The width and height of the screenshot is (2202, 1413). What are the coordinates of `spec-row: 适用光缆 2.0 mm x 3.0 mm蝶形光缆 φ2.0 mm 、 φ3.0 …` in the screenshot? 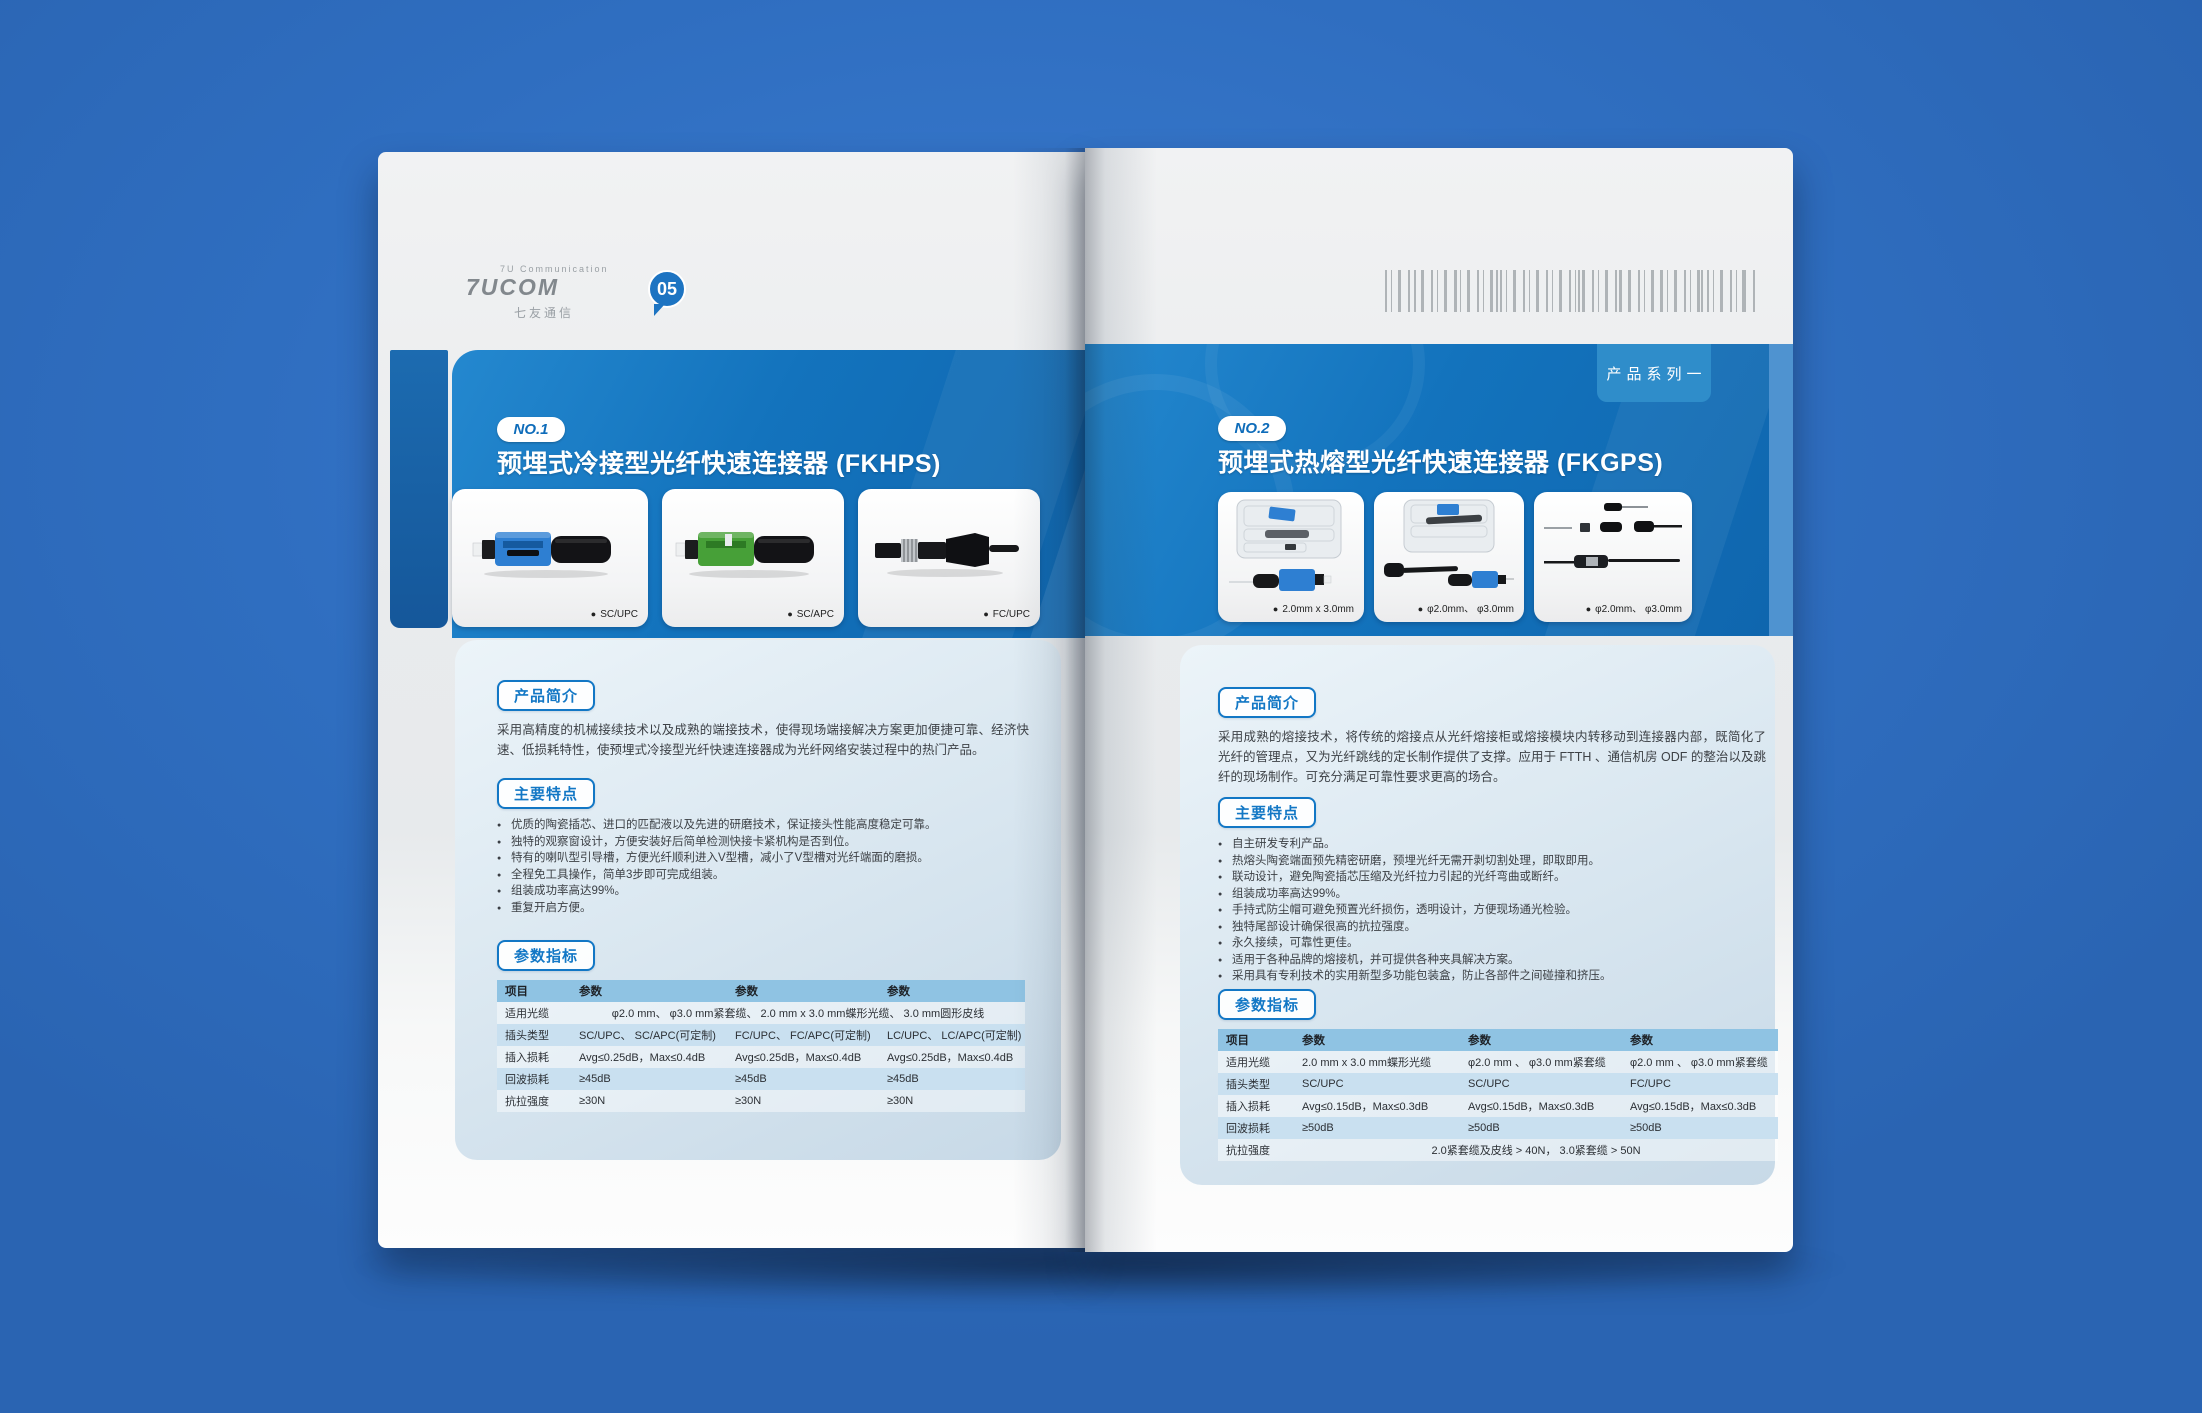 It's located at (1498, 1062).